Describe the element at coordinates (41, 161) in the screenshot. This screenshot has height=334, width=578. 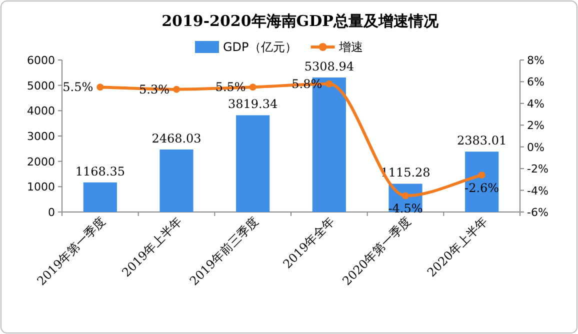
I see `y-tick-label: 2000` at that location.